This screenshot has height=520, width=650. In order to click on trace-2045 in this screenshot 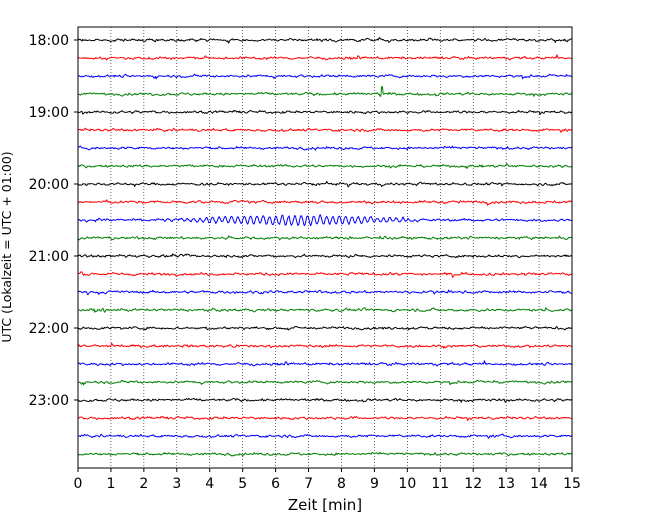, I will do `click(325, 238)`.